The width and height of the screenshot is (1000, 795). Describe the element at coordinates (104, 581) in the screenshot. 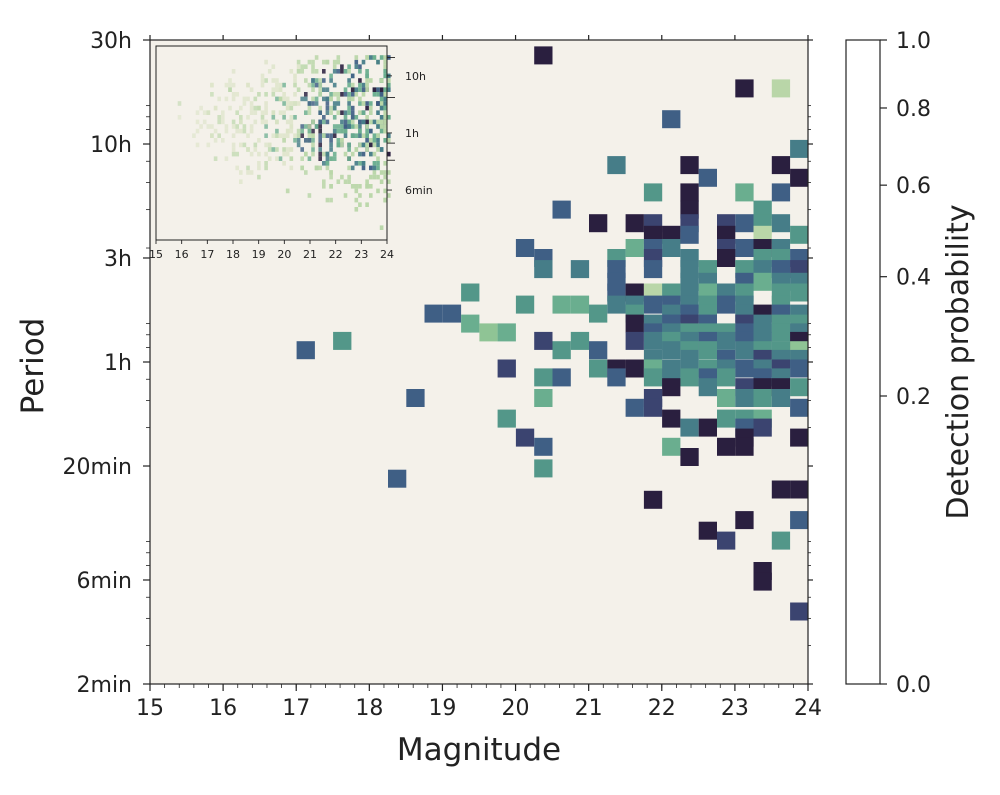

I see `y-tick-label: 6min` at that location.